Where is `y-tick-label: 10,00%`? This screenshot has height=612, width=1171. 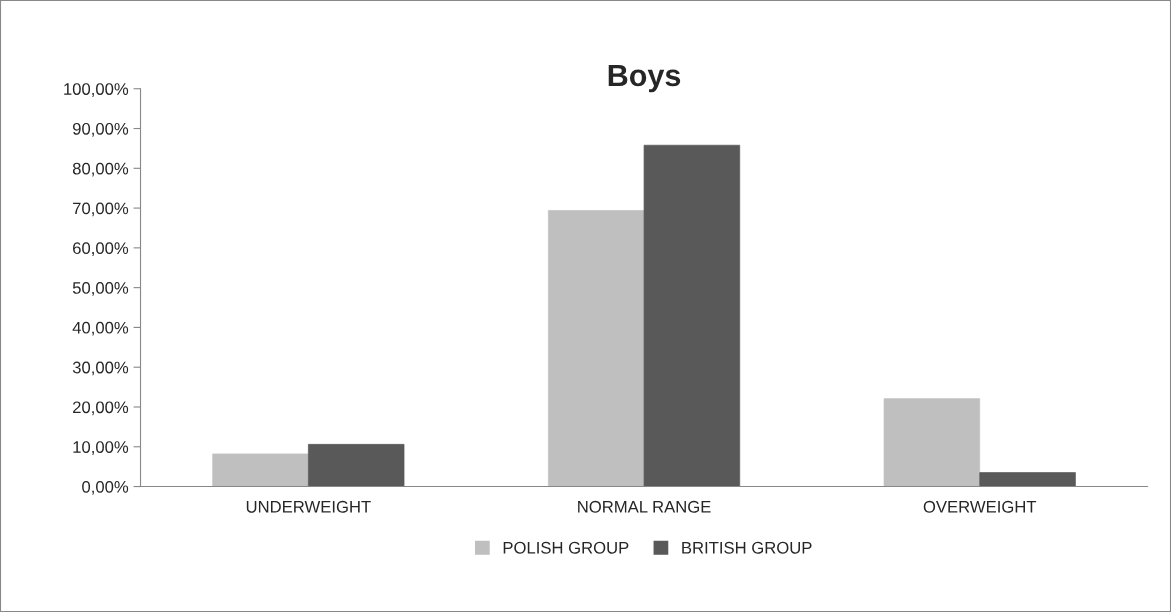
y-tick-label: 10,00% is located at coordinates (101, 448).